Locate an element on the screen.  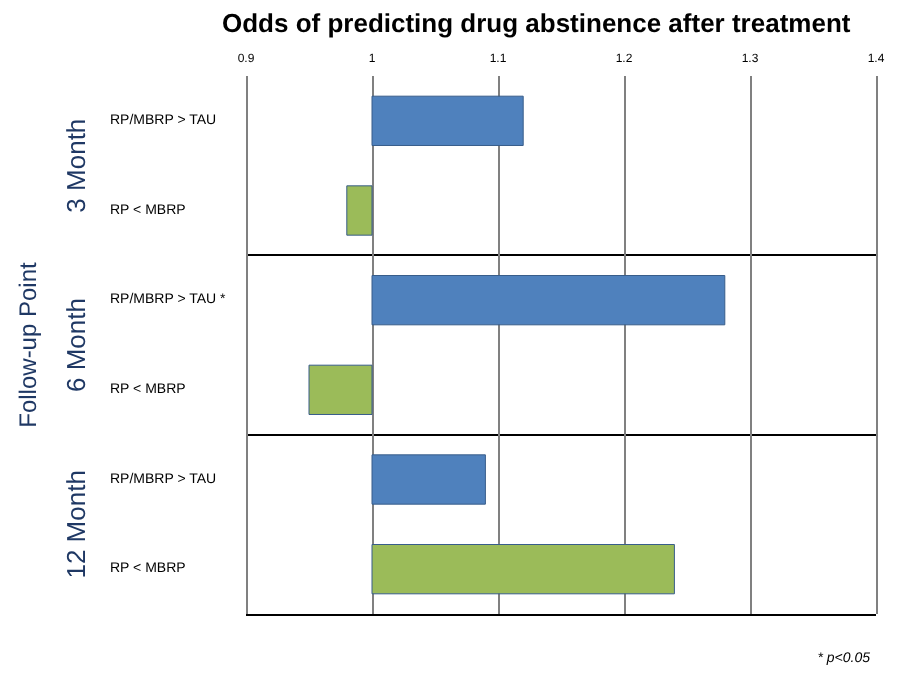
y-axis-title: Follow-up Point is located at coordinates (28, 344).